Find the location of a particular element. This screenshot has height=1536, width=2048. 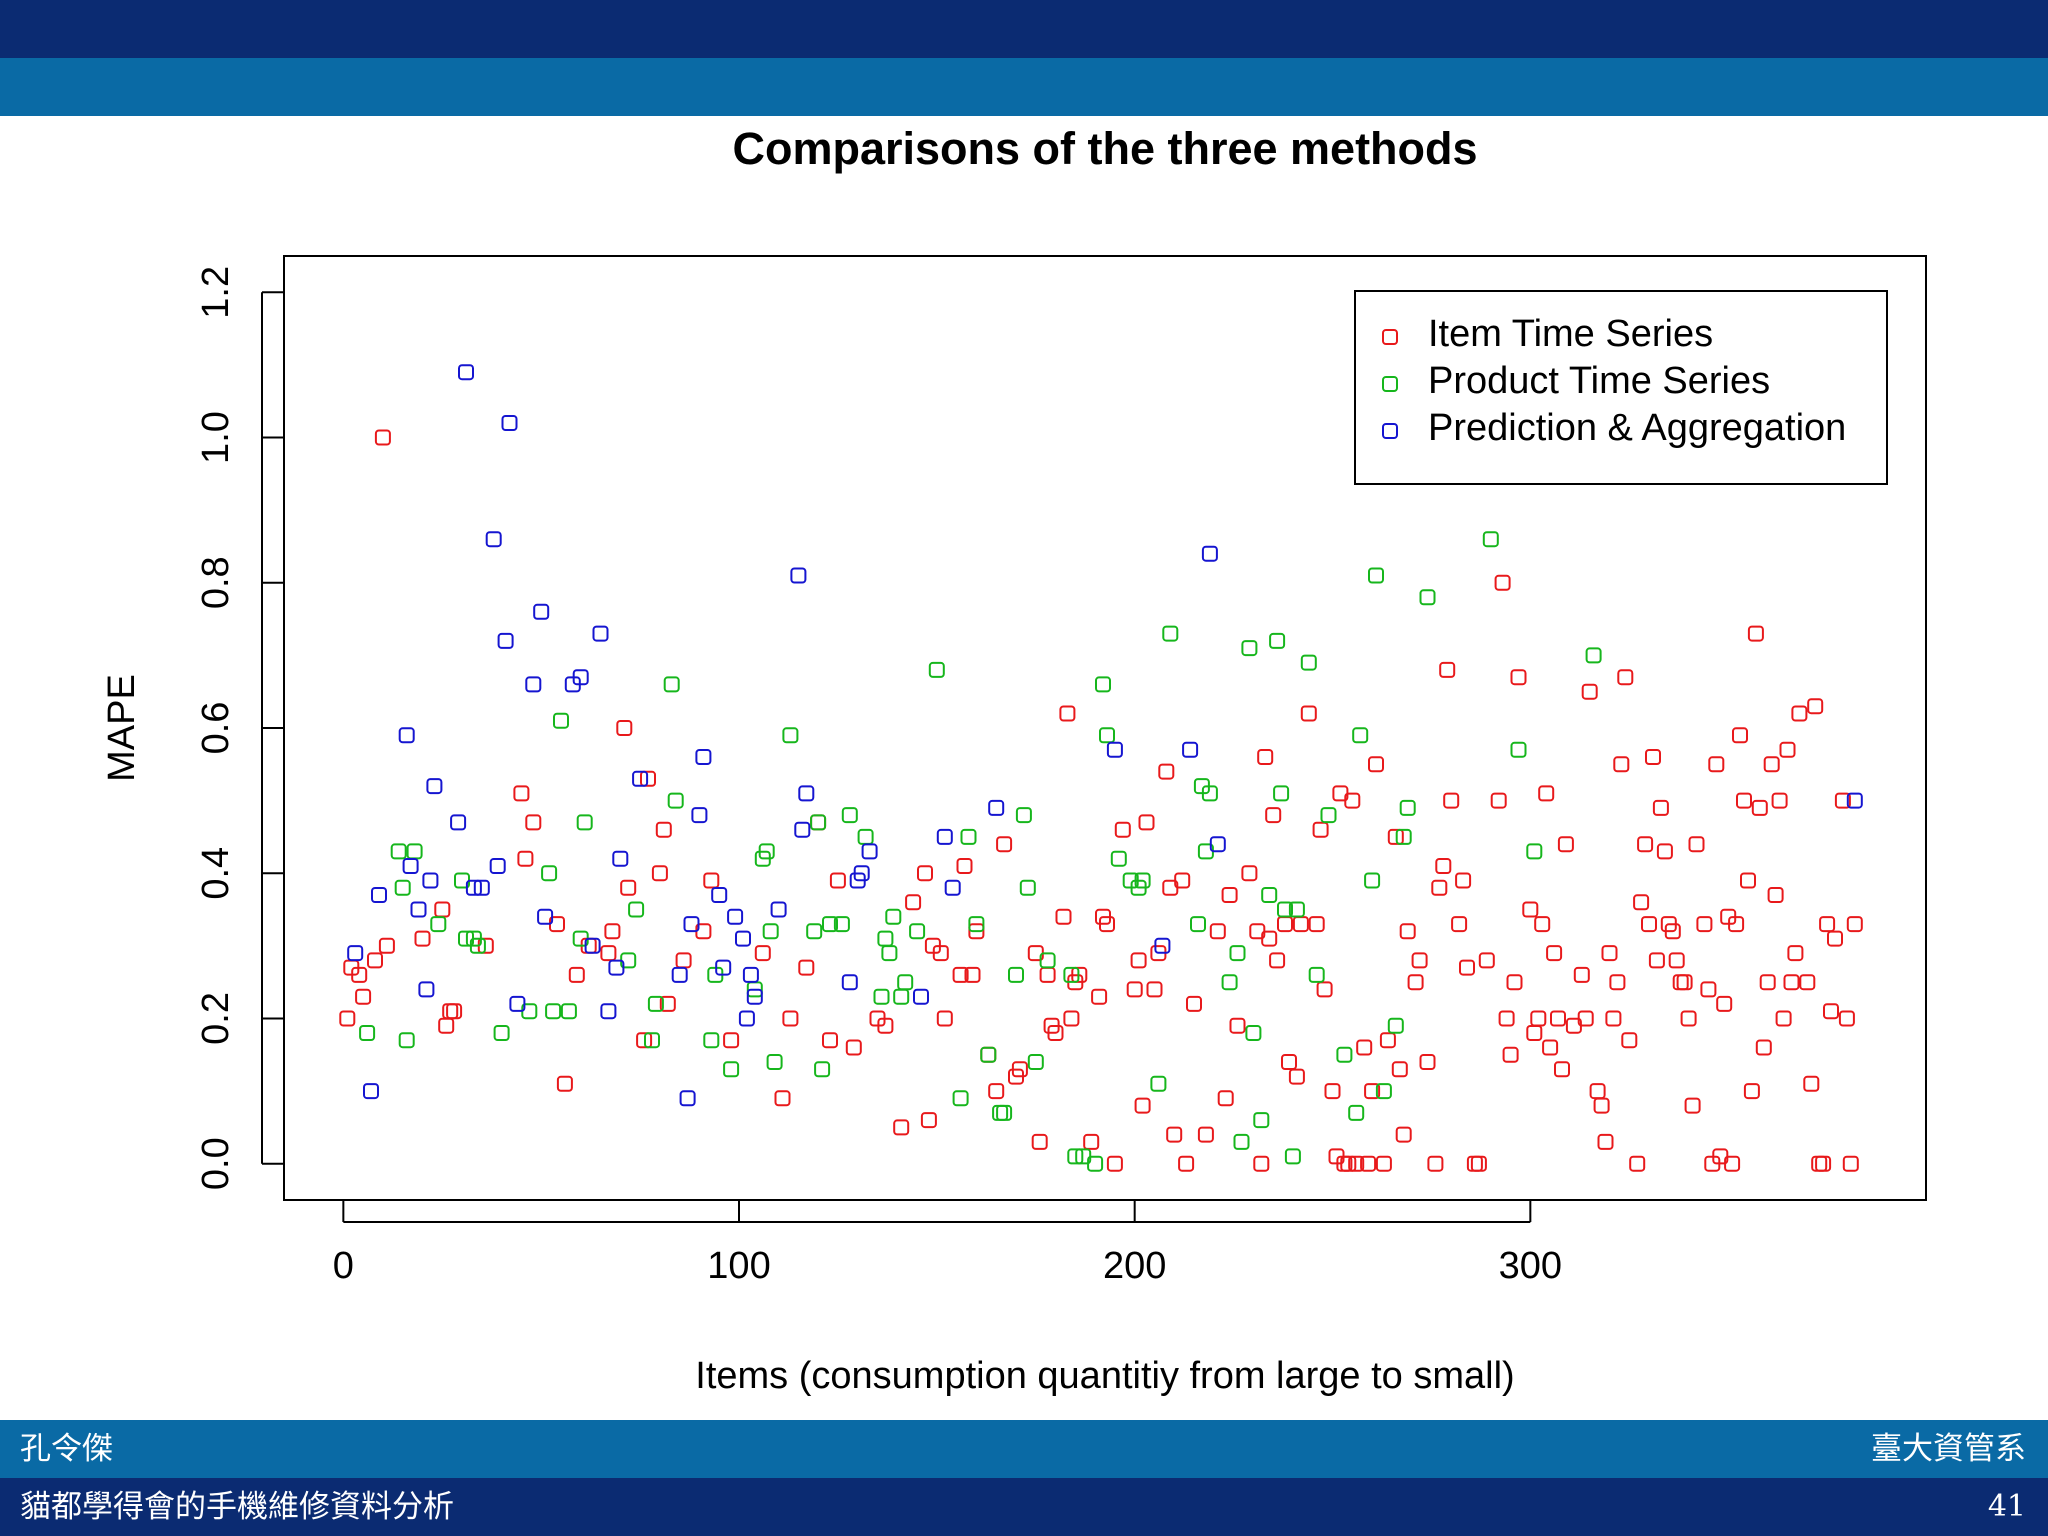

legend-marker-product is located at coordinates (1390, 384).